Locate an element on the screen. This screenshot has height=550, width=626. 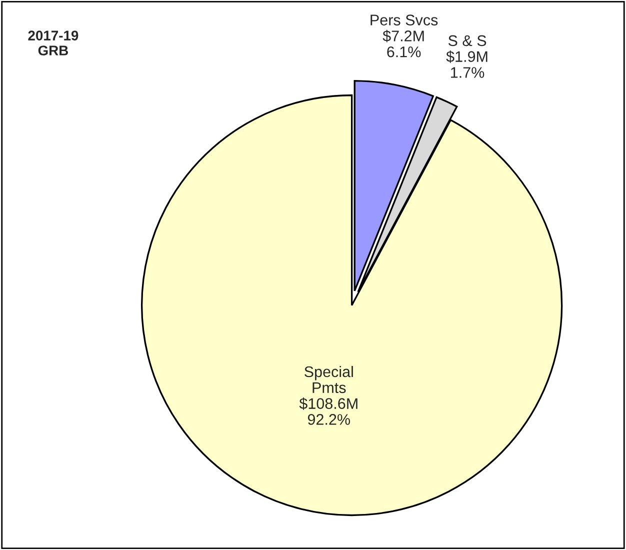
slice-label: Pers Svcs is located at coordinates (404, 20).